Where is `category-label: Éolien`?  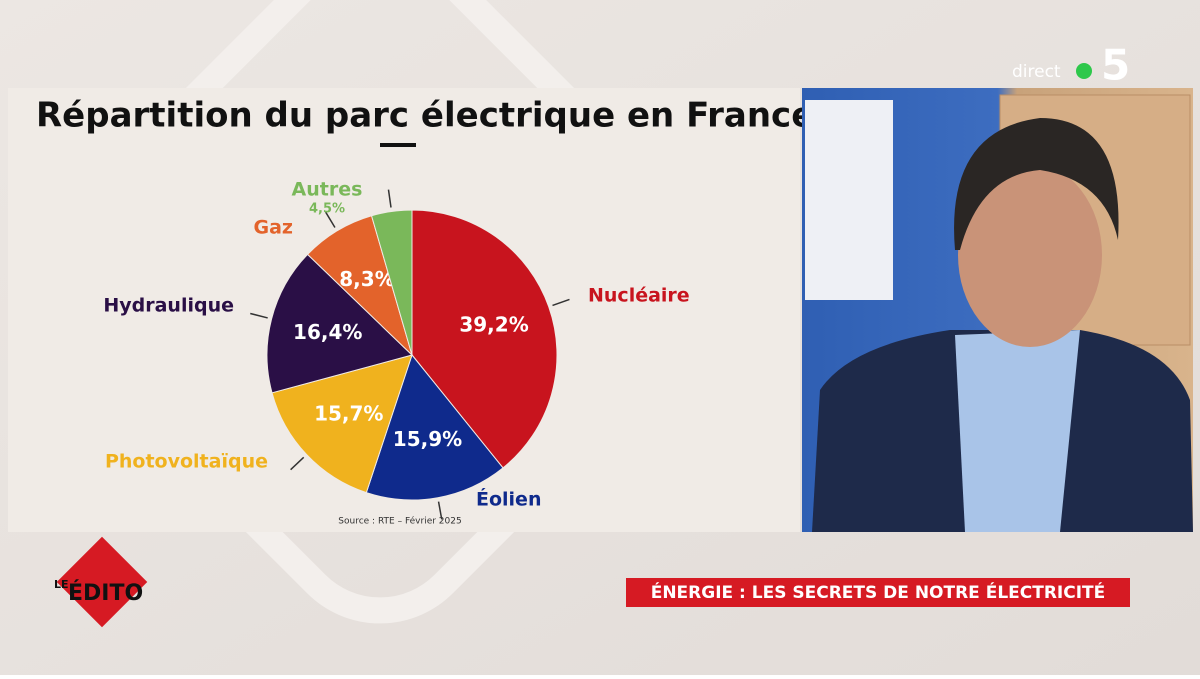 category-label: Éolien is located at coordinates (508, 499).